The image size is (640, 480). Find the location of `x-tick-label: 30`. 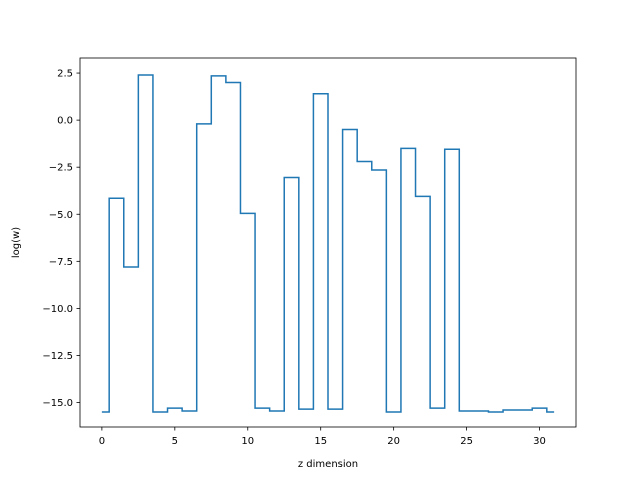

x-tick-label: 30 is located at coordinates (539, 441).